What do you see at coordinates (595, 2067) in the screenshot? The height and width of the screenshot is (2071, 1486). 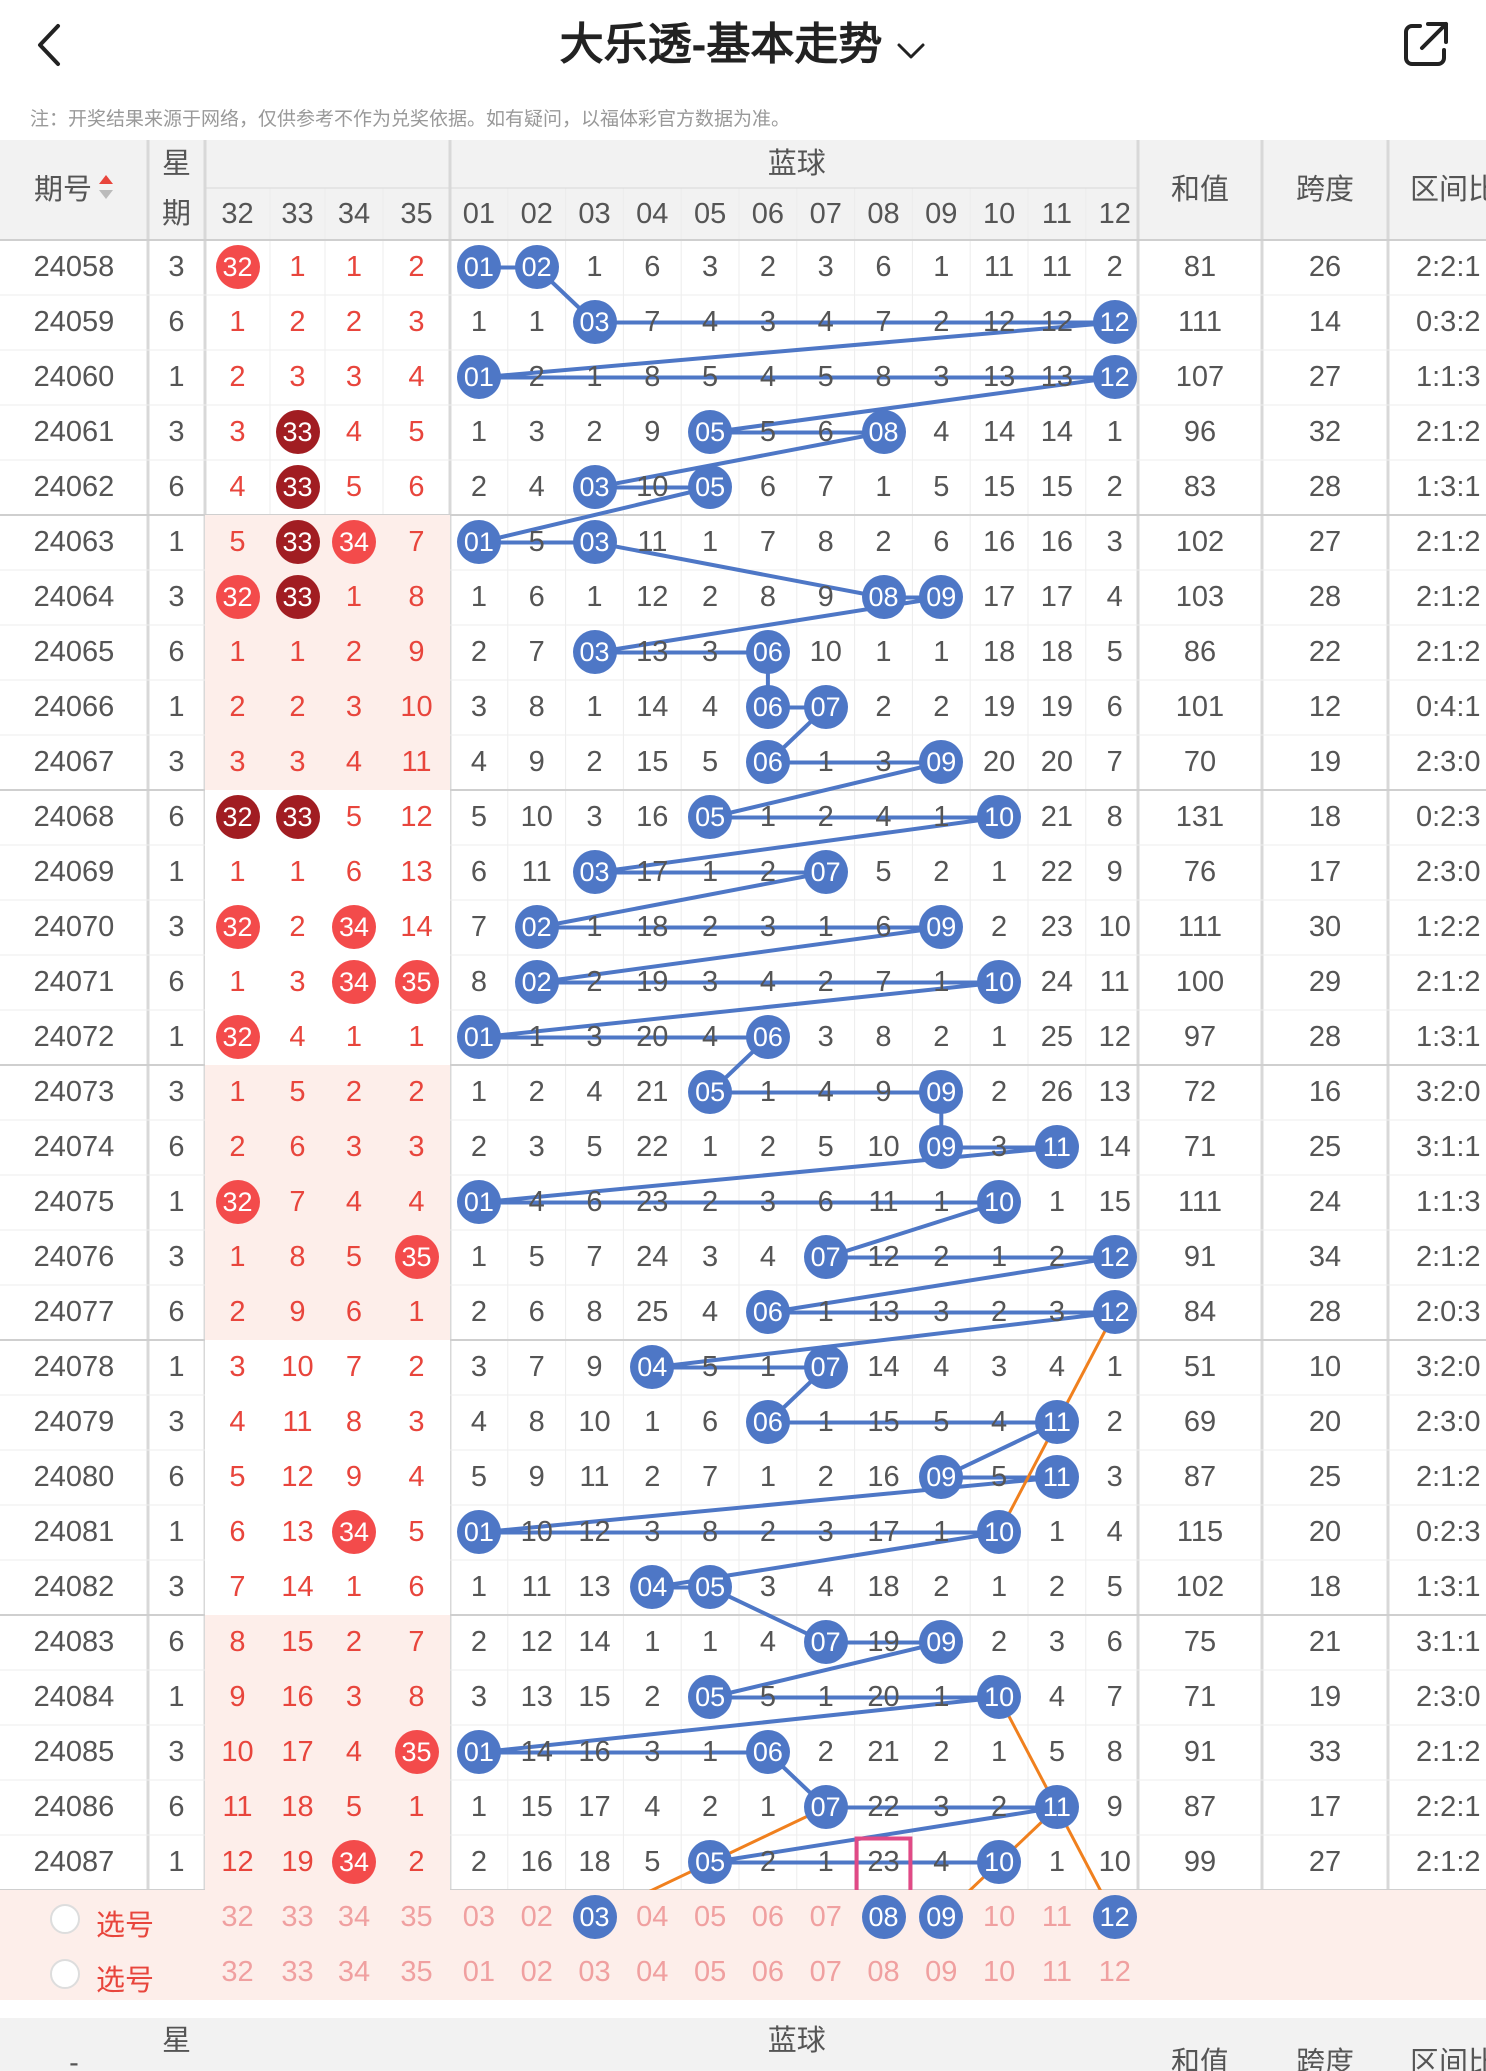 I see `footer-blue-column-header: 03` at bounding box center [595, 2067].